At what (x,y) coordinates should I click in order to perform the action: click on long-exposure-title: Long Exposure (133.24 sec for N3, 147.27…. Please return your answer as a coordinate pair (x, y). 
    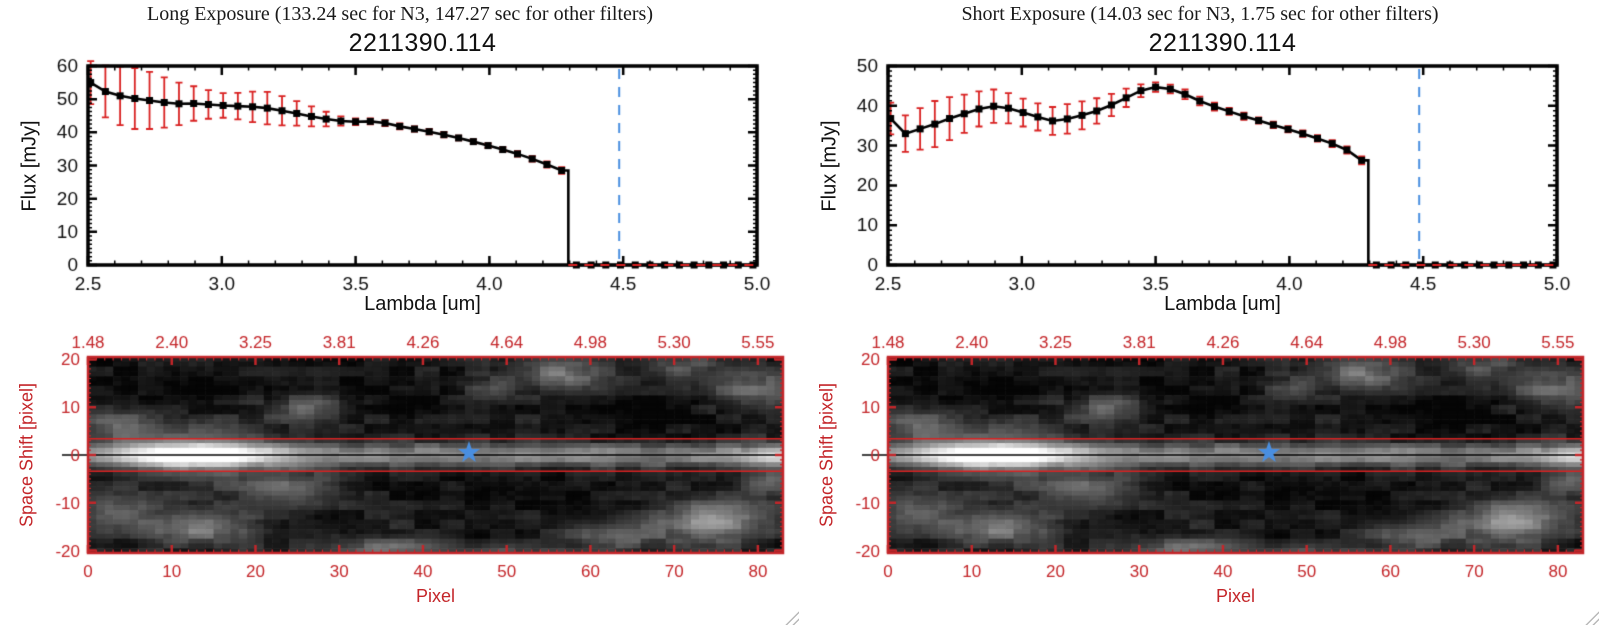
    Looking at the image, I should click on (400, 14).